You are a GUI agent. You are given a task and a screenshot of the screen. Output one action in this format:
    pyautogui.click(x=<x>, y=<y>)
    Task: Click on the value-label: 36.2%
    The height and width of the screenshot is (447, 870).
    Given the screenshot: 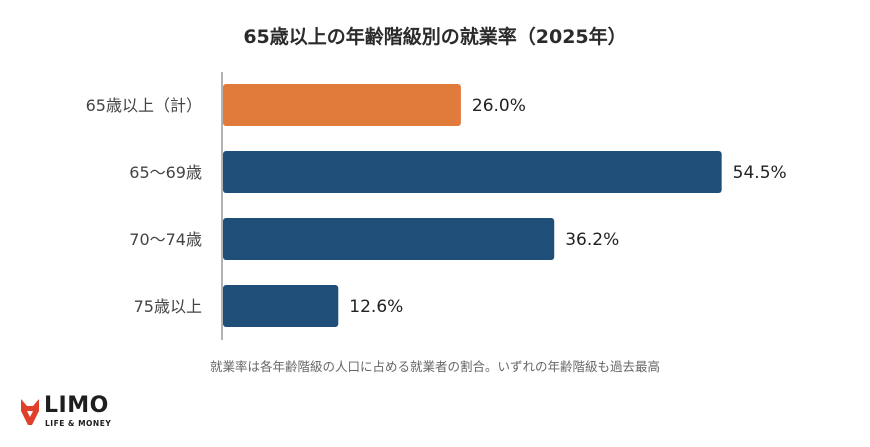 What is the action you would take?
    pyautogui.click(x=592, y=240)
    